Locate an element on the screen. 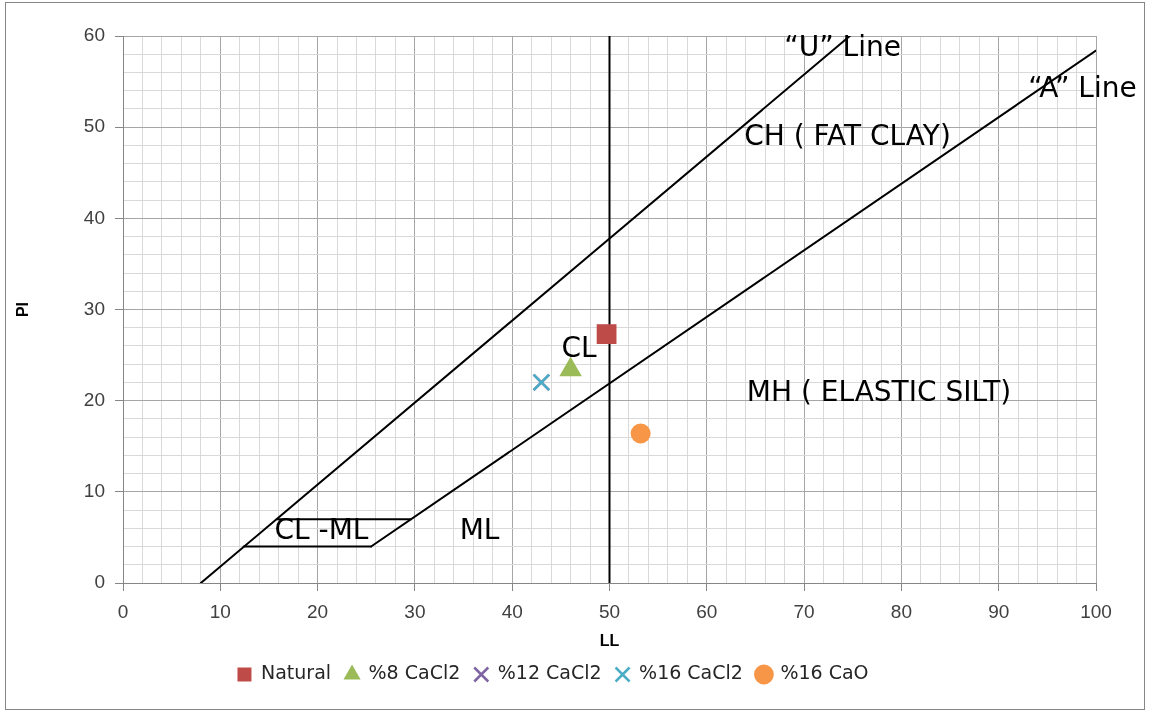 The image size is (1151, 715). x-tick-label: 80 is located at coordinates (901, 611).